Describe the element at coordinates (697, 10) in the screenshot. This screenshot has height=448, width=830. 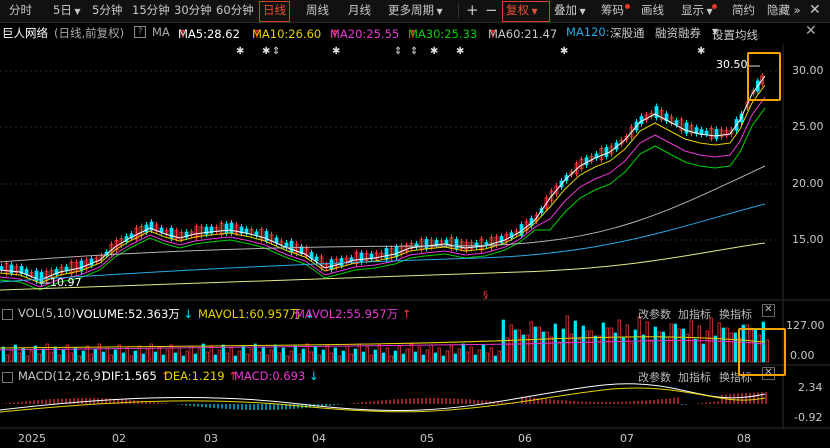
I see `display-button: 显示 ▼` at that location.